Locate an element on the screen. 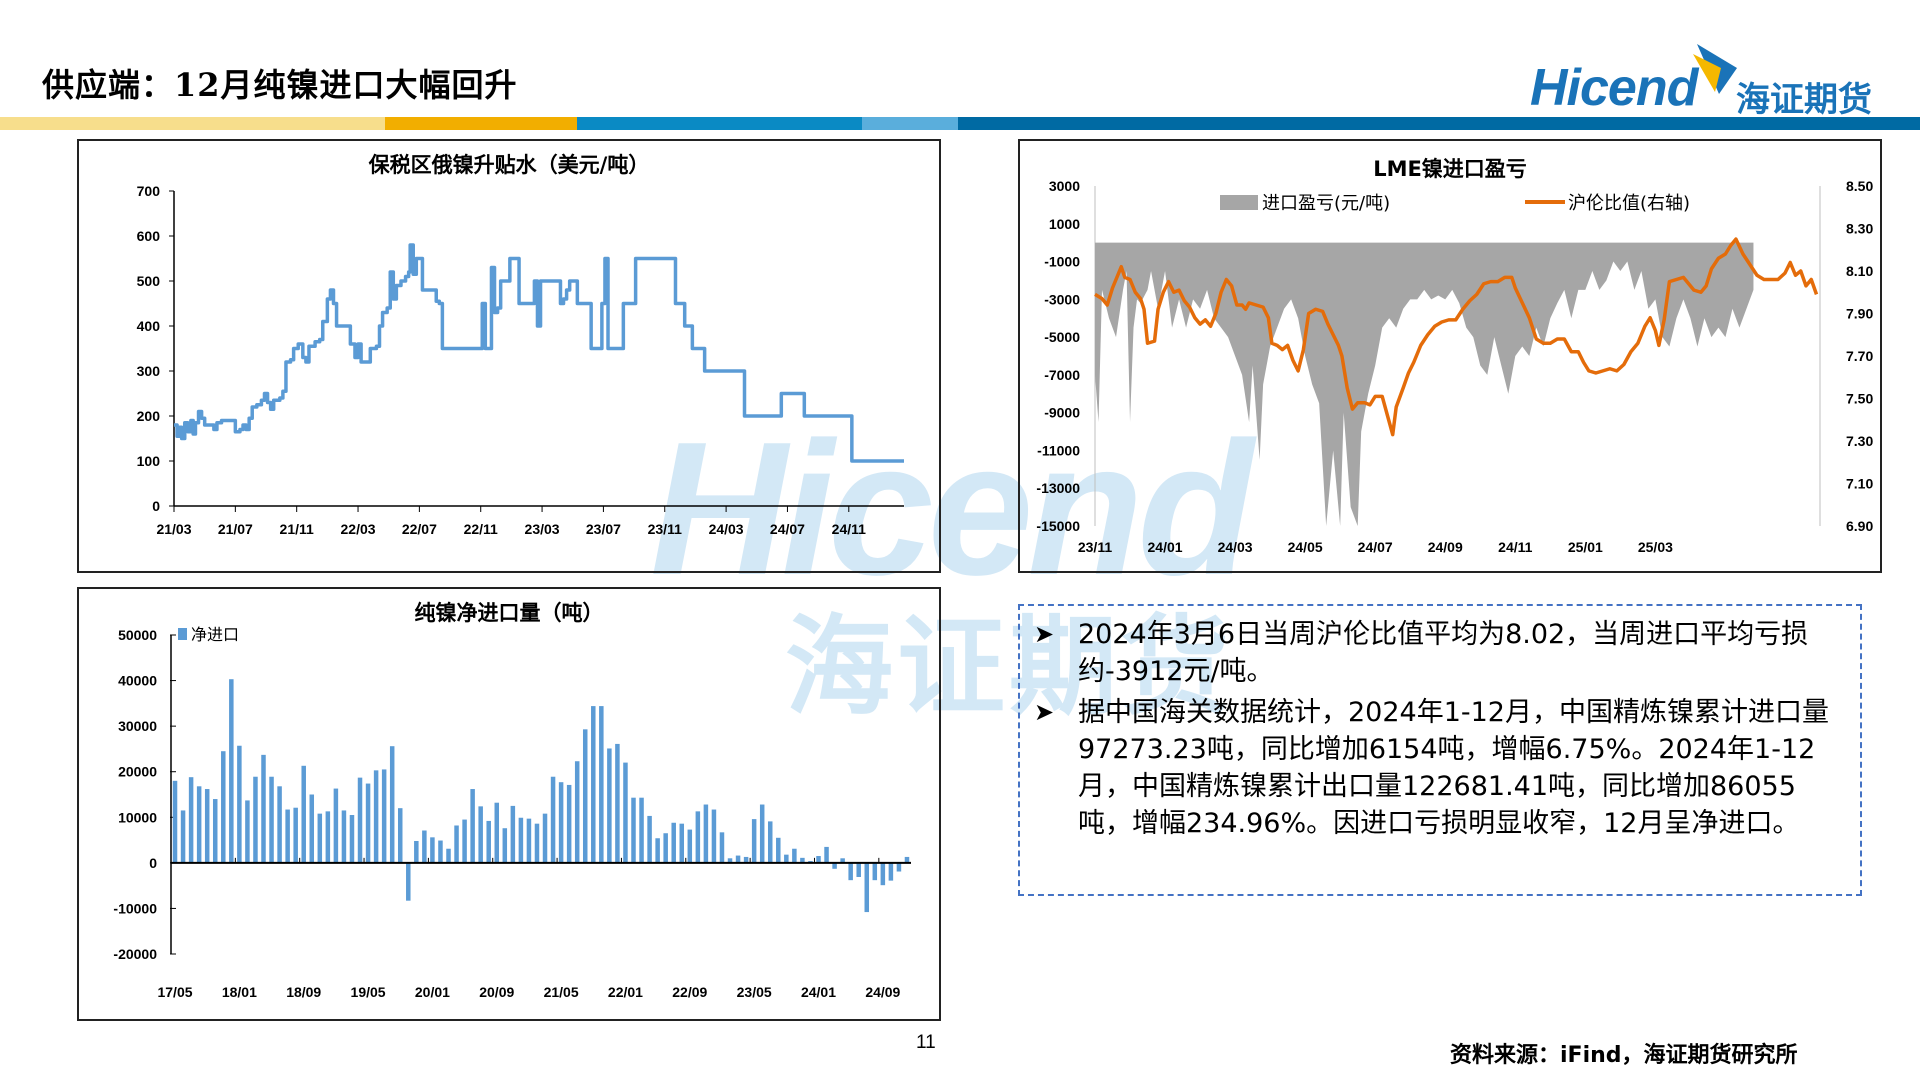 The image size is (1920, 1080). svg-text: 21/07 is located at coordinates (235, 529).